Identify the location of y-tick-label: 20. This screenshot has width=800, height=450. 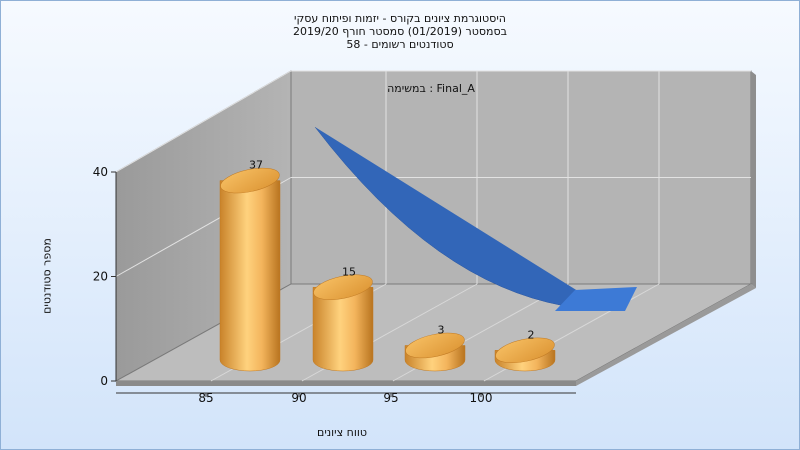
(100, 277).